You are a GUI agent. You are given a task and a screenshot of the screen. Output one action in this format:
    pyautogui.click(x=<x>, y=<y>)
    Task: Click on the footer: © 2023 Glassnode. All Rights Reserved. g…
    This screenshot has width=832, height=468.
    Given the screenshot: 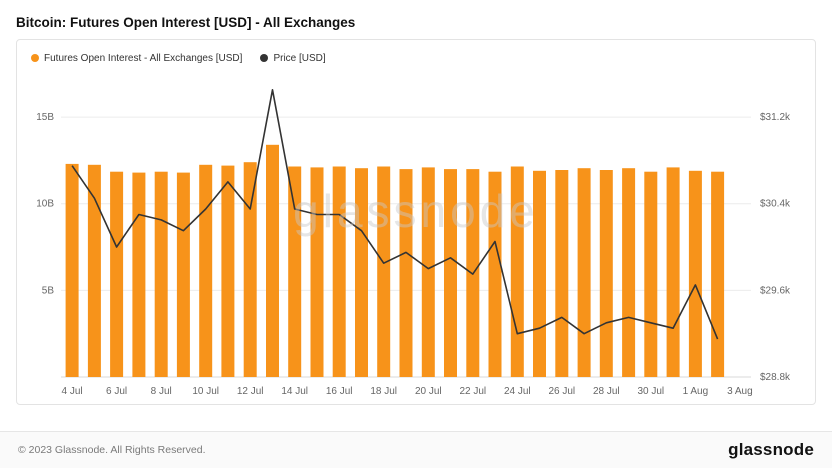 What is the action you would take?
    pyautogui.click(x=416, y=449)
    